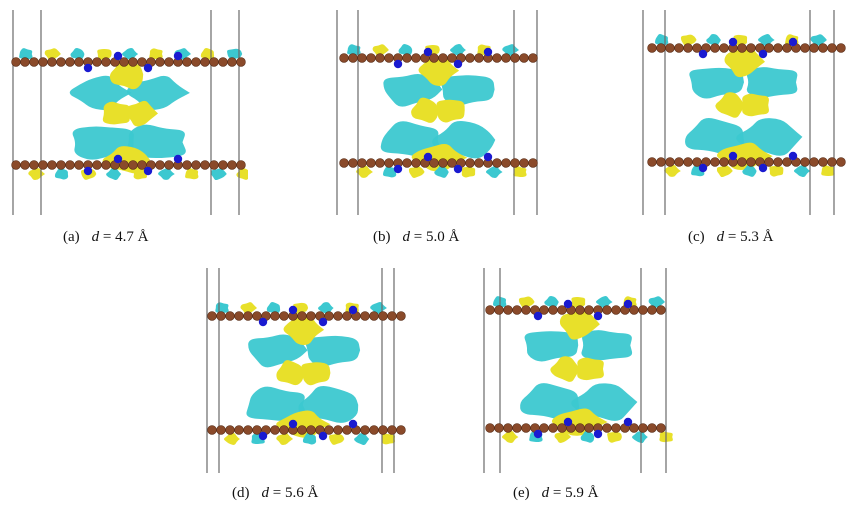 Image resolution: width=852 pixels, height=506 pixels. Describe the element at coordinates (437, 112) in the screenshot. I see `panel-b-image` at that location.